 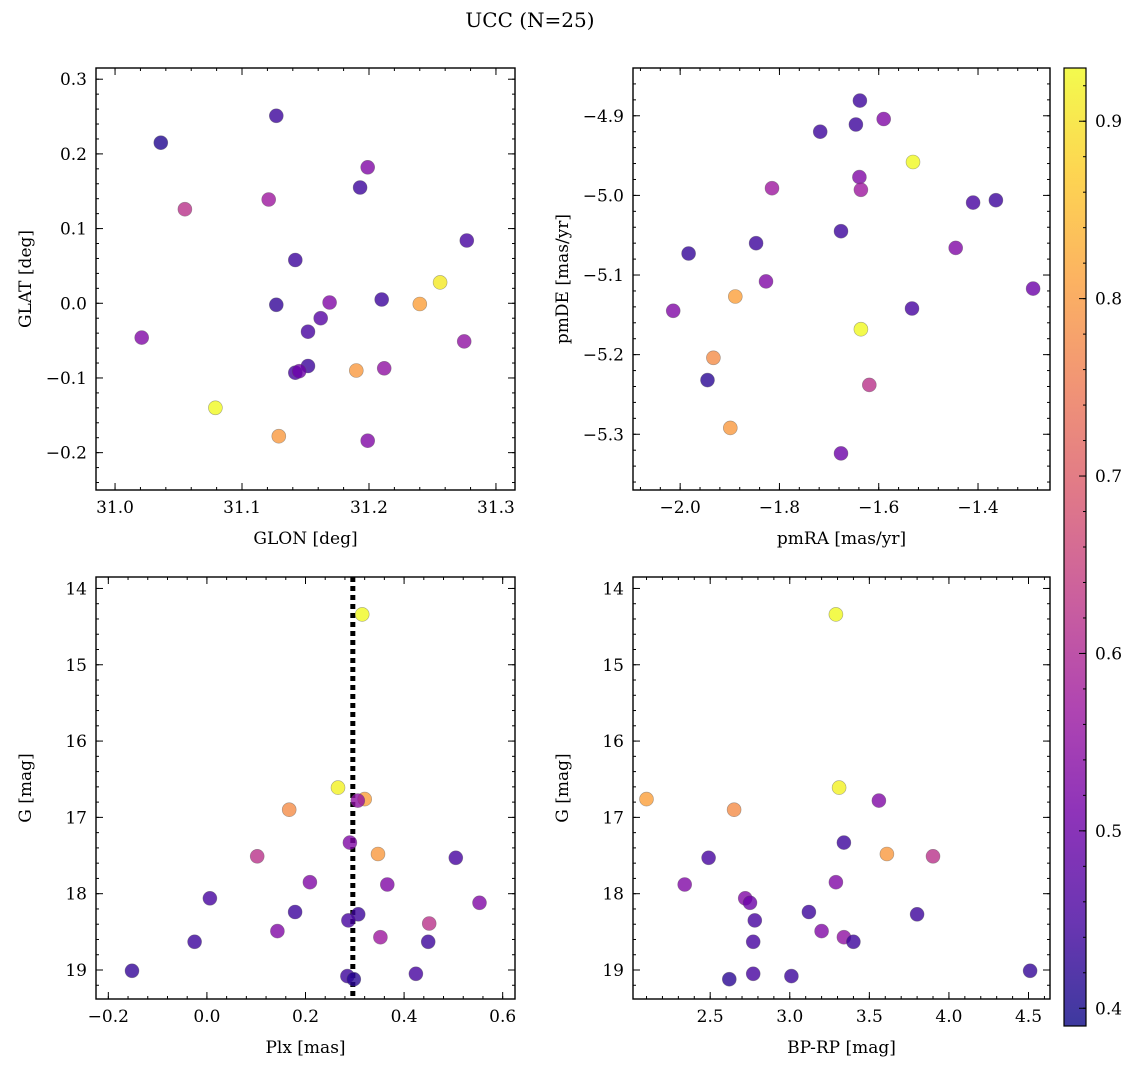 What do you see at coordinates (1108, 1009) in the screenshot?
I see `colorbar-tick-label: 0.4` at bounding box center [1108, 1009].